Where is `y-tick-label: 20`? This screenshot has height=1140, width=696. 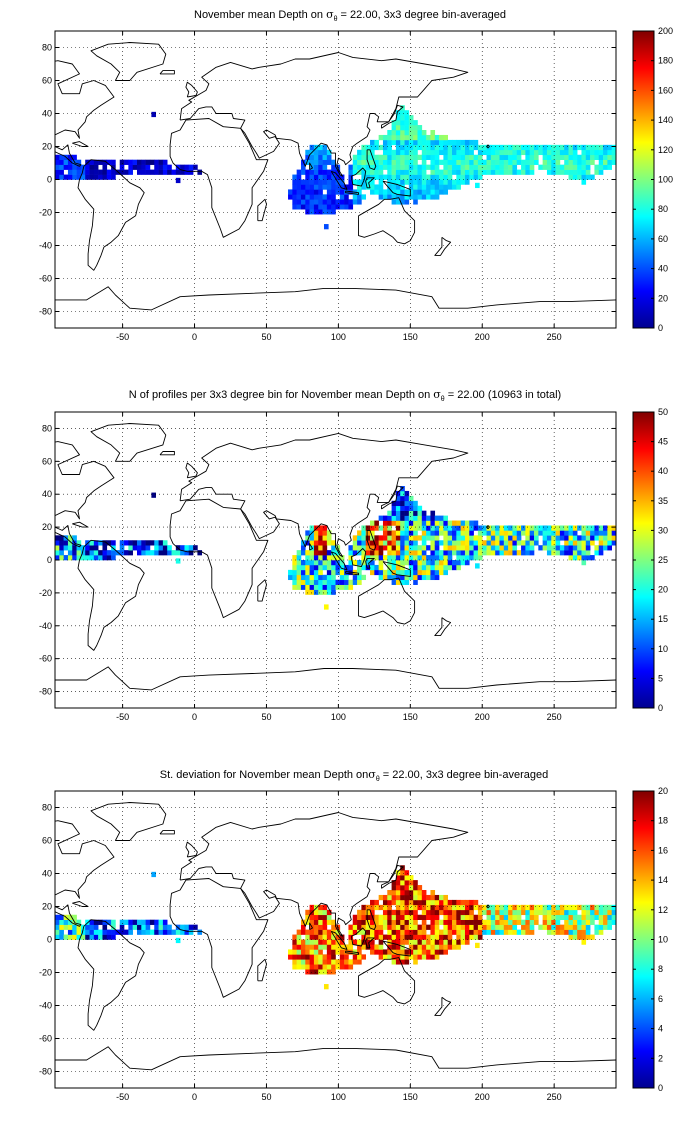 y-tick-label: 20 is located at coordinates (47, 147).